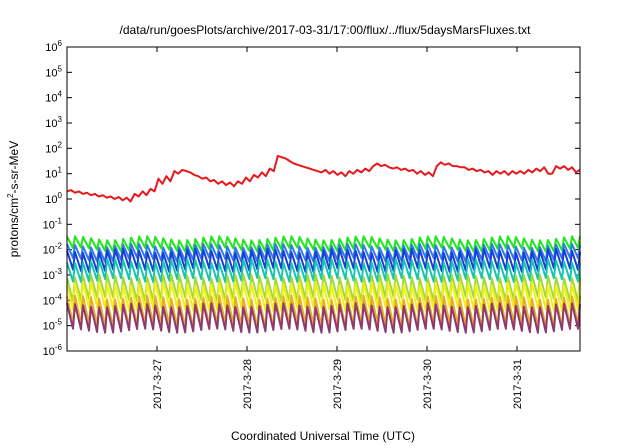  Describe the element at coordinates (53, 299) in the screenshot. I see `y-tick-label: 10⁻⁴` at that location.